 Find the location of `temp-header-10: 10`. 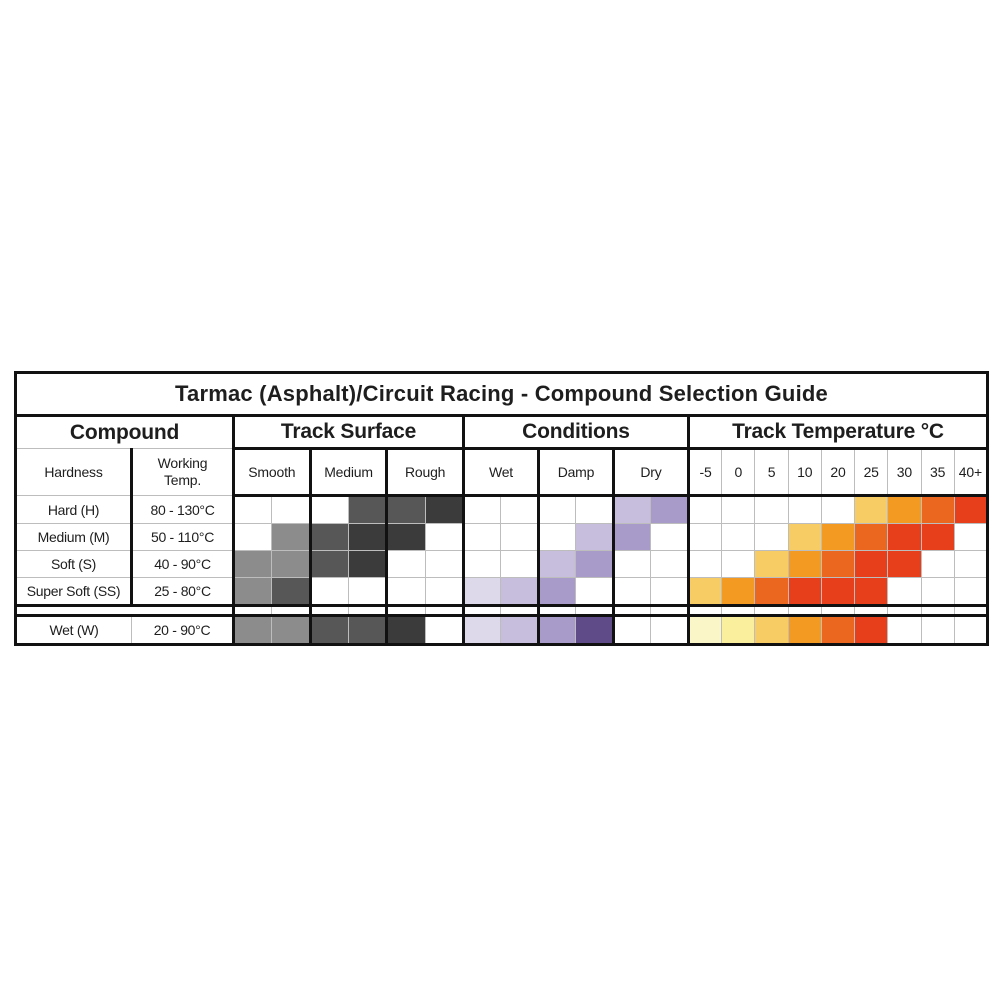

temp-header-10: 10 is located at coordinates (804, 472).